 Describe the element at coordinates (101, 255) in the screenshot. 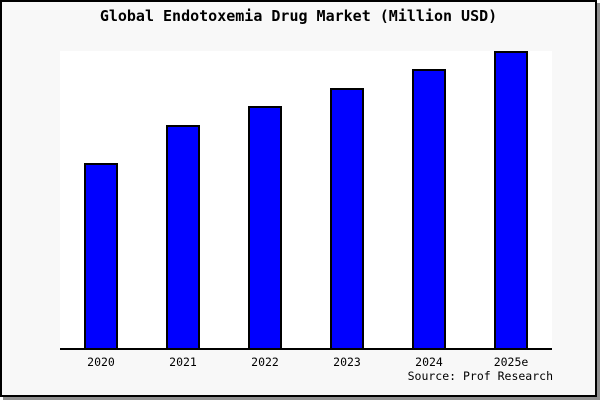

I see `bar-2020` at that location.